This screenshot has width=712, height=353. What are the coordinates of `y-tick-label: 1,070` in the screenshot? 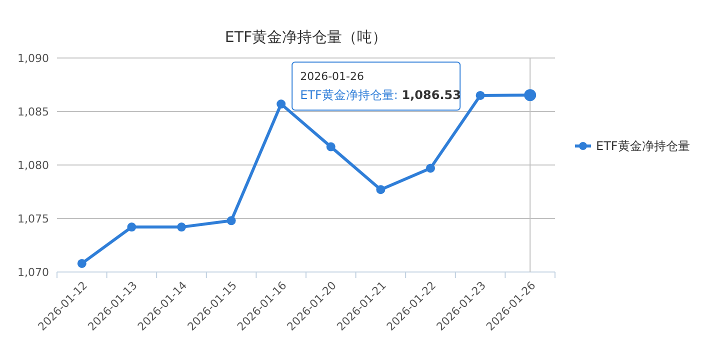 It's located at (33, 272).